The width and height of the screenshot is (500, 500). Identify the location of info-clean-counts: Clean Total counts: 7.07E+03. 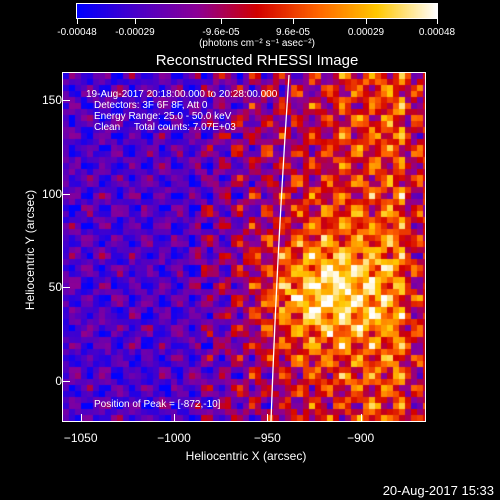
(165, 127).